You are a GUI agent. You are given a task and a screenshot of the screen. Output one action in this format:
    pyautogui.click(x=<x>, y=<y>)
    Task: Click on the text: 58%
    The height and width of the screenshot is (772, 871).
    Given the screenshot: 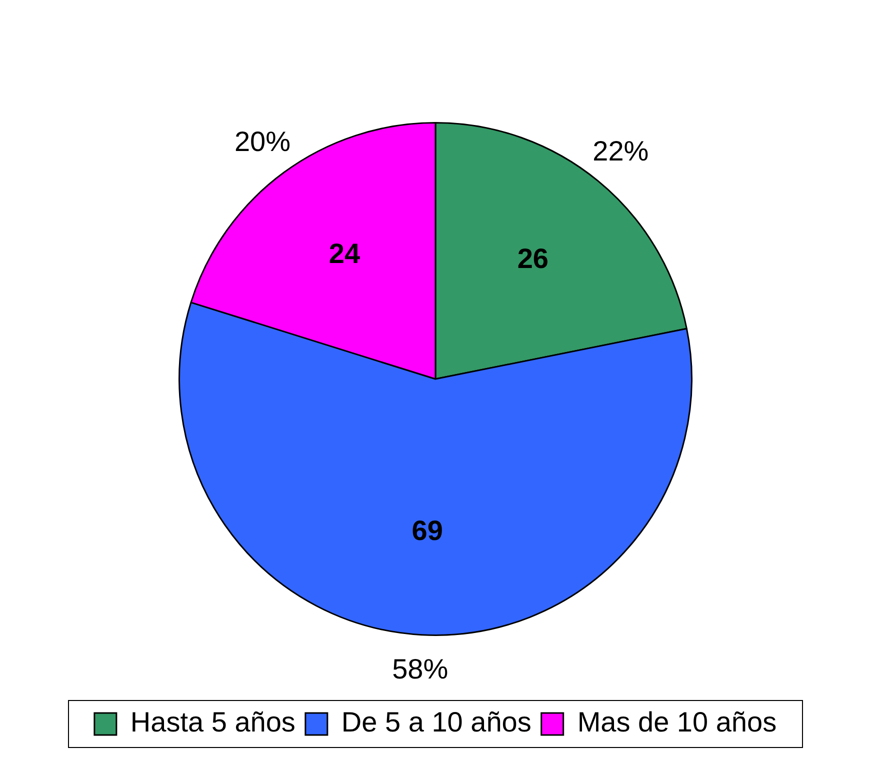 What is the action you would take?
    pyautogui.click(x=420, y=669)
    